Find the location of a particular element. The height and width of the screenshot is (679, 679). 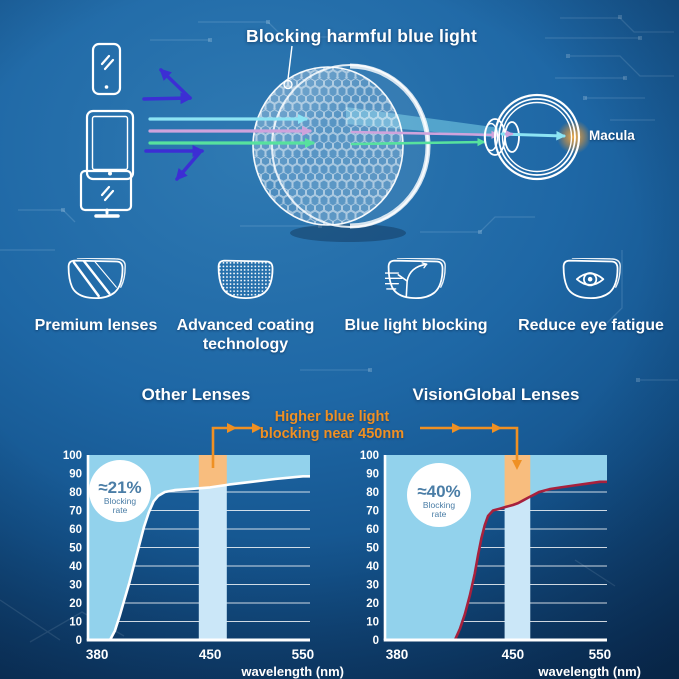

macula-label: Macula is located at coordinates (612, 135).